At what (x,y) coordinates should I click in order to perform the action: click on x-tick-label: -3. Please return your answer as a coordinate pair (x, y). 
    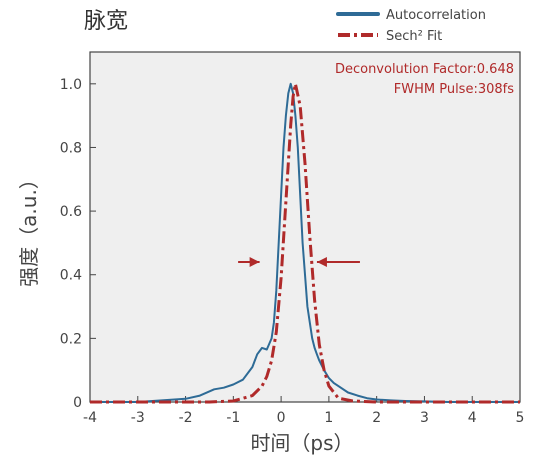
    Looking at the image, I should click on (138, 418).